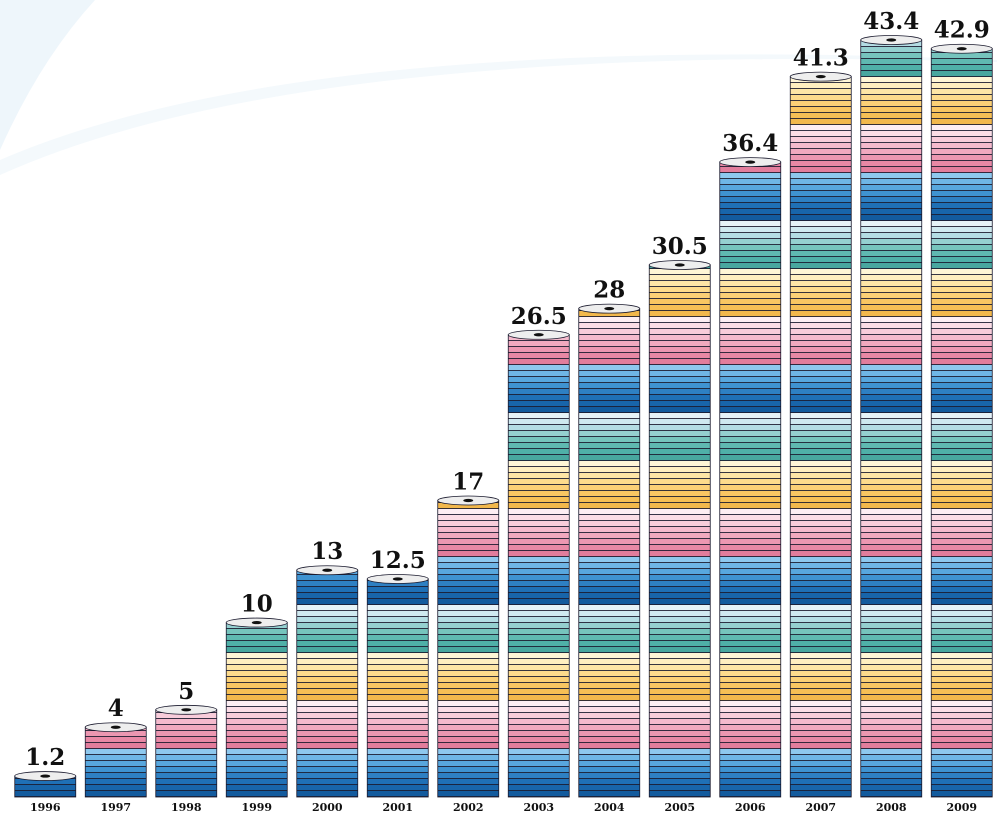 Image resolution: width=997 pixels, height=816 pixels. I want to click on background-swoosh, so click(47, 75).